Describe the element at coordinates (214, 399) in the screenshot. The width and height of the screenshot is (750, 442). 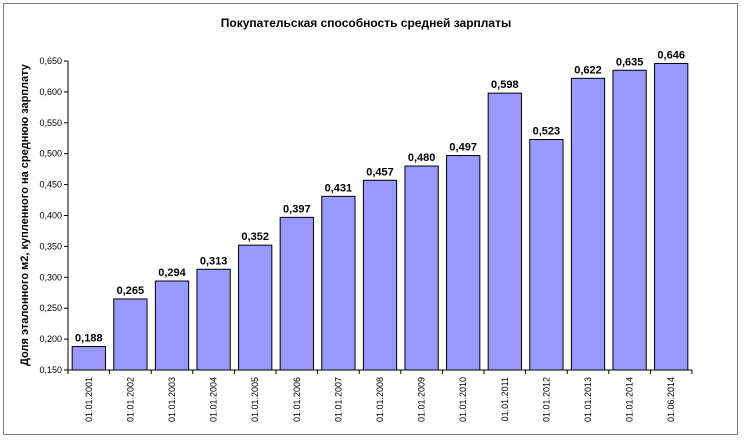
I see `x-tick-label: 01.01.2004` at that location.